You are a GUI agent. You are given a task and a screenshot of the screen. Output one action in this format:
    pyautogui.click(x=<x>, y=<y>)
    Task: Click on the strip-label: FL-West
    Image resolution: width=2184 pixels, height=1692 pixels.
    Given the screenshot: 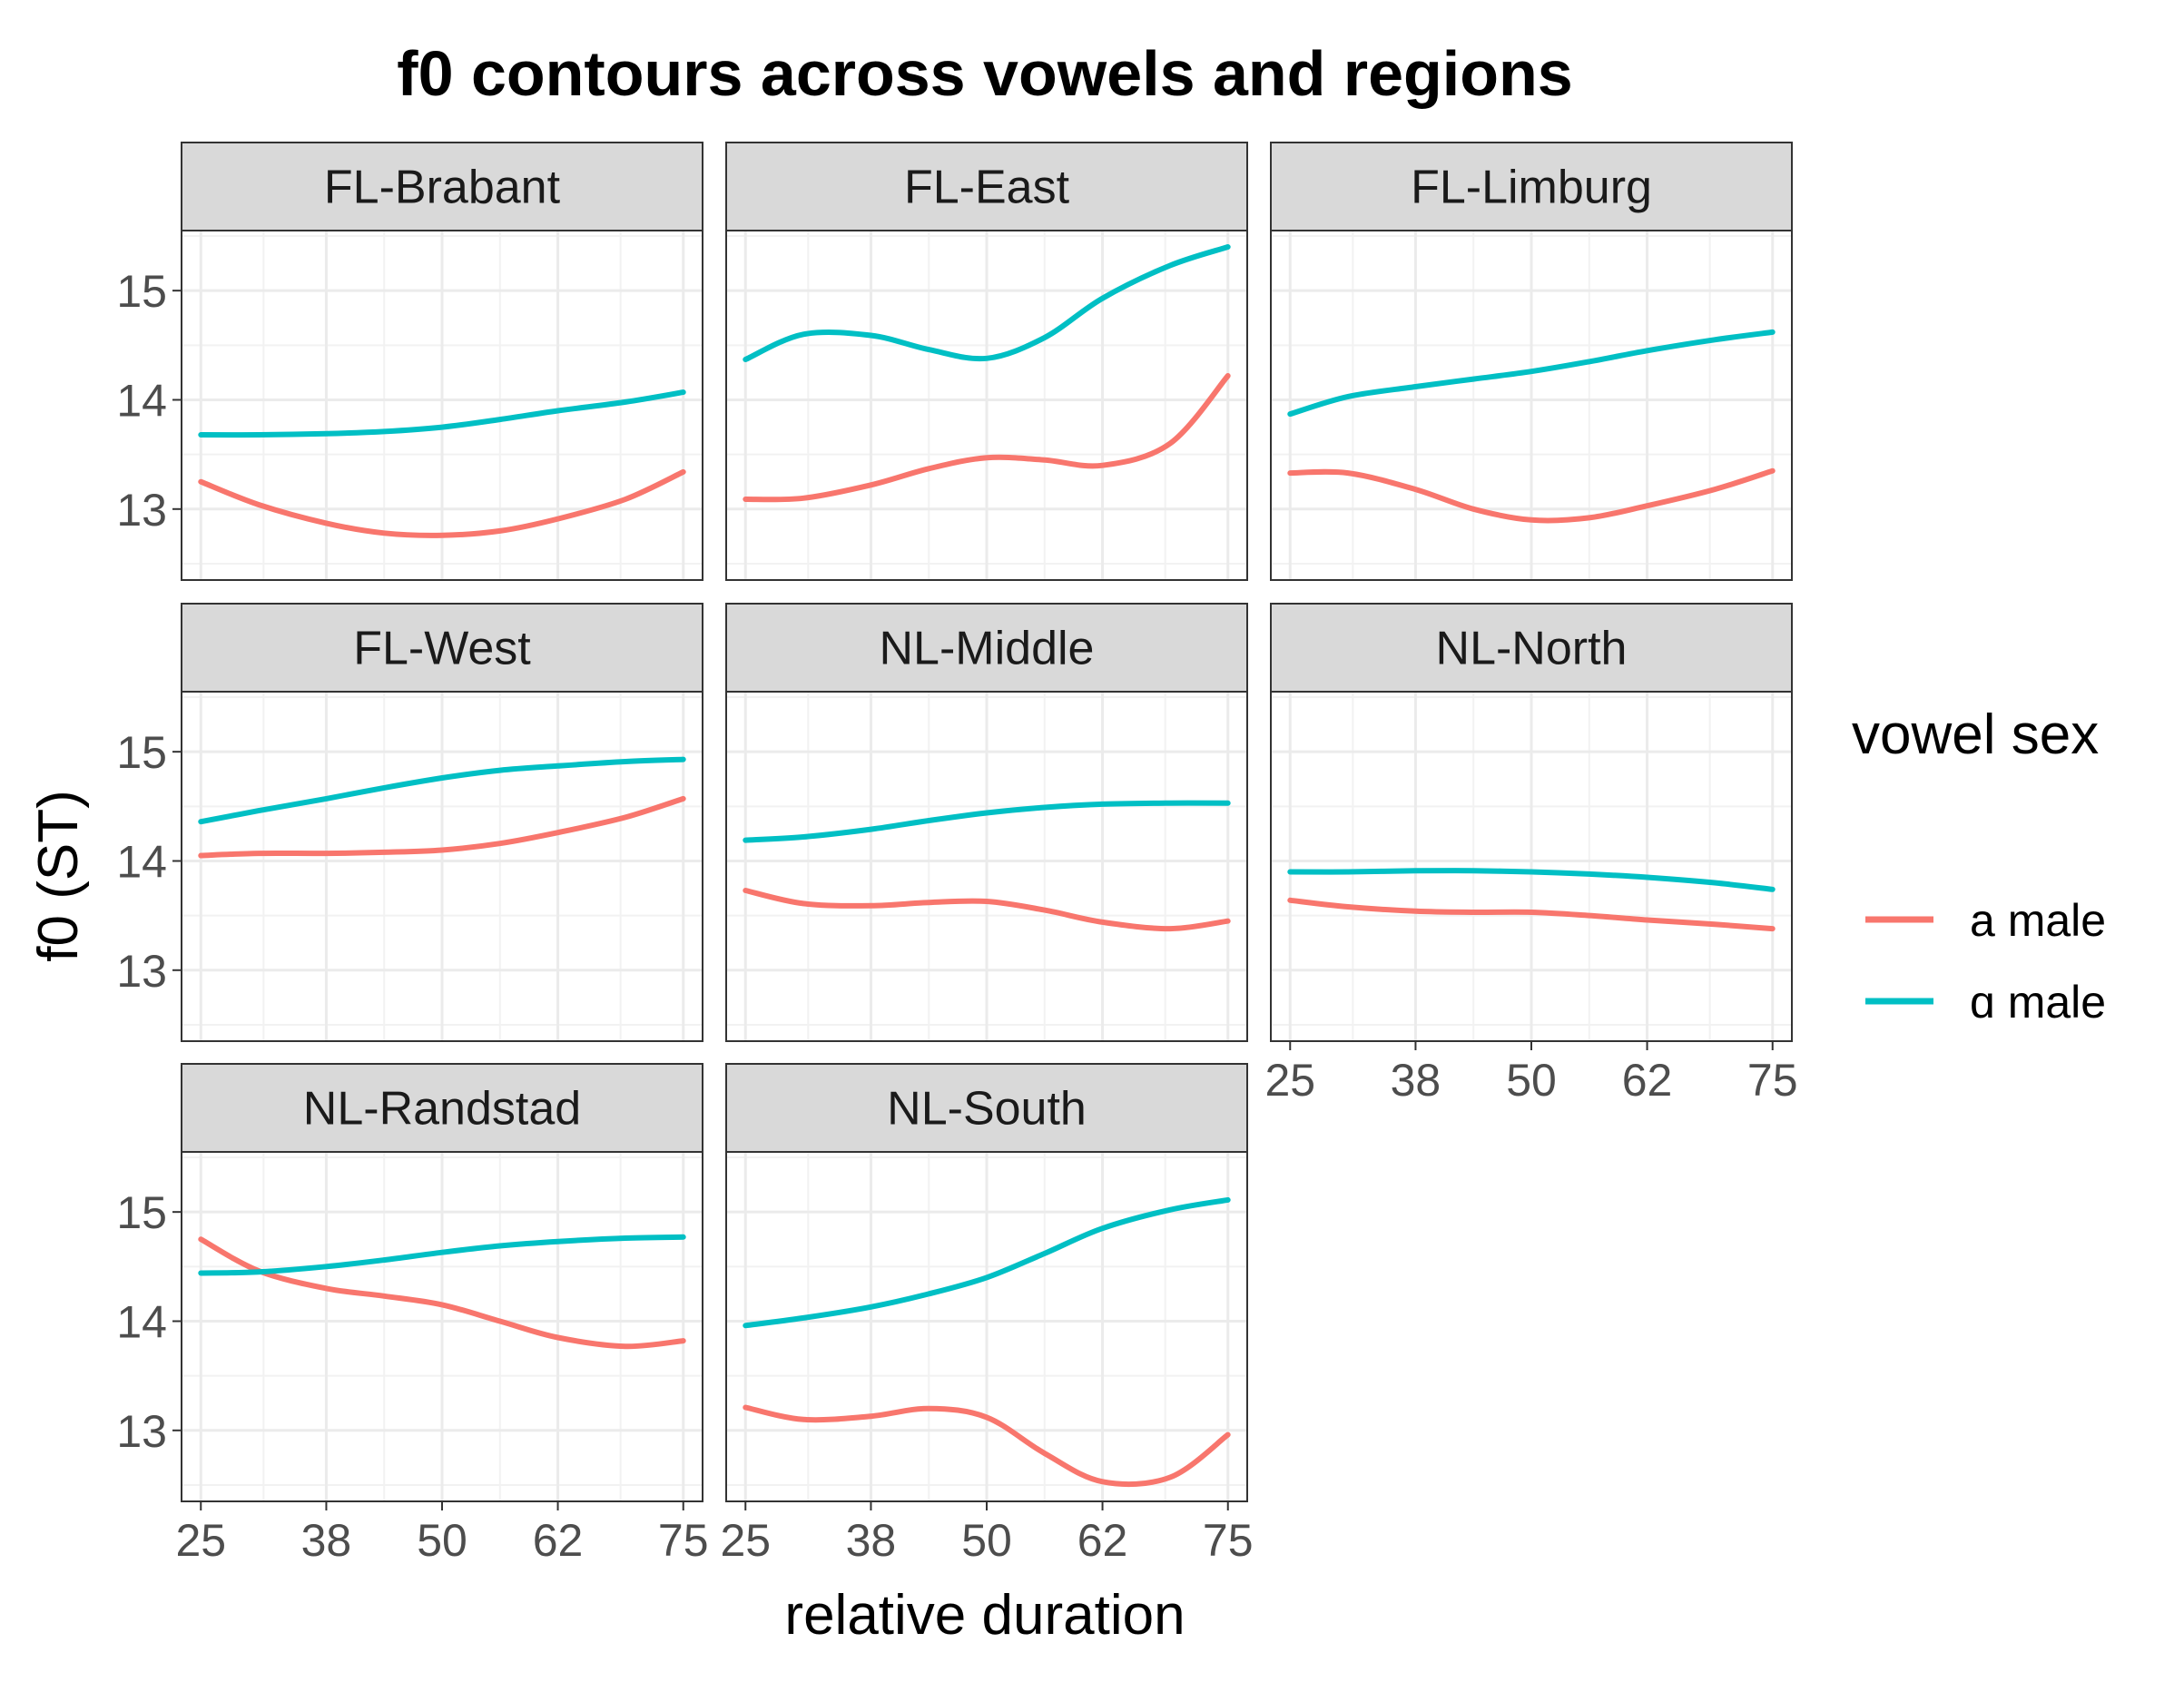 What is the action you would take?
    pyautogui.click(x=442, y=649)
    